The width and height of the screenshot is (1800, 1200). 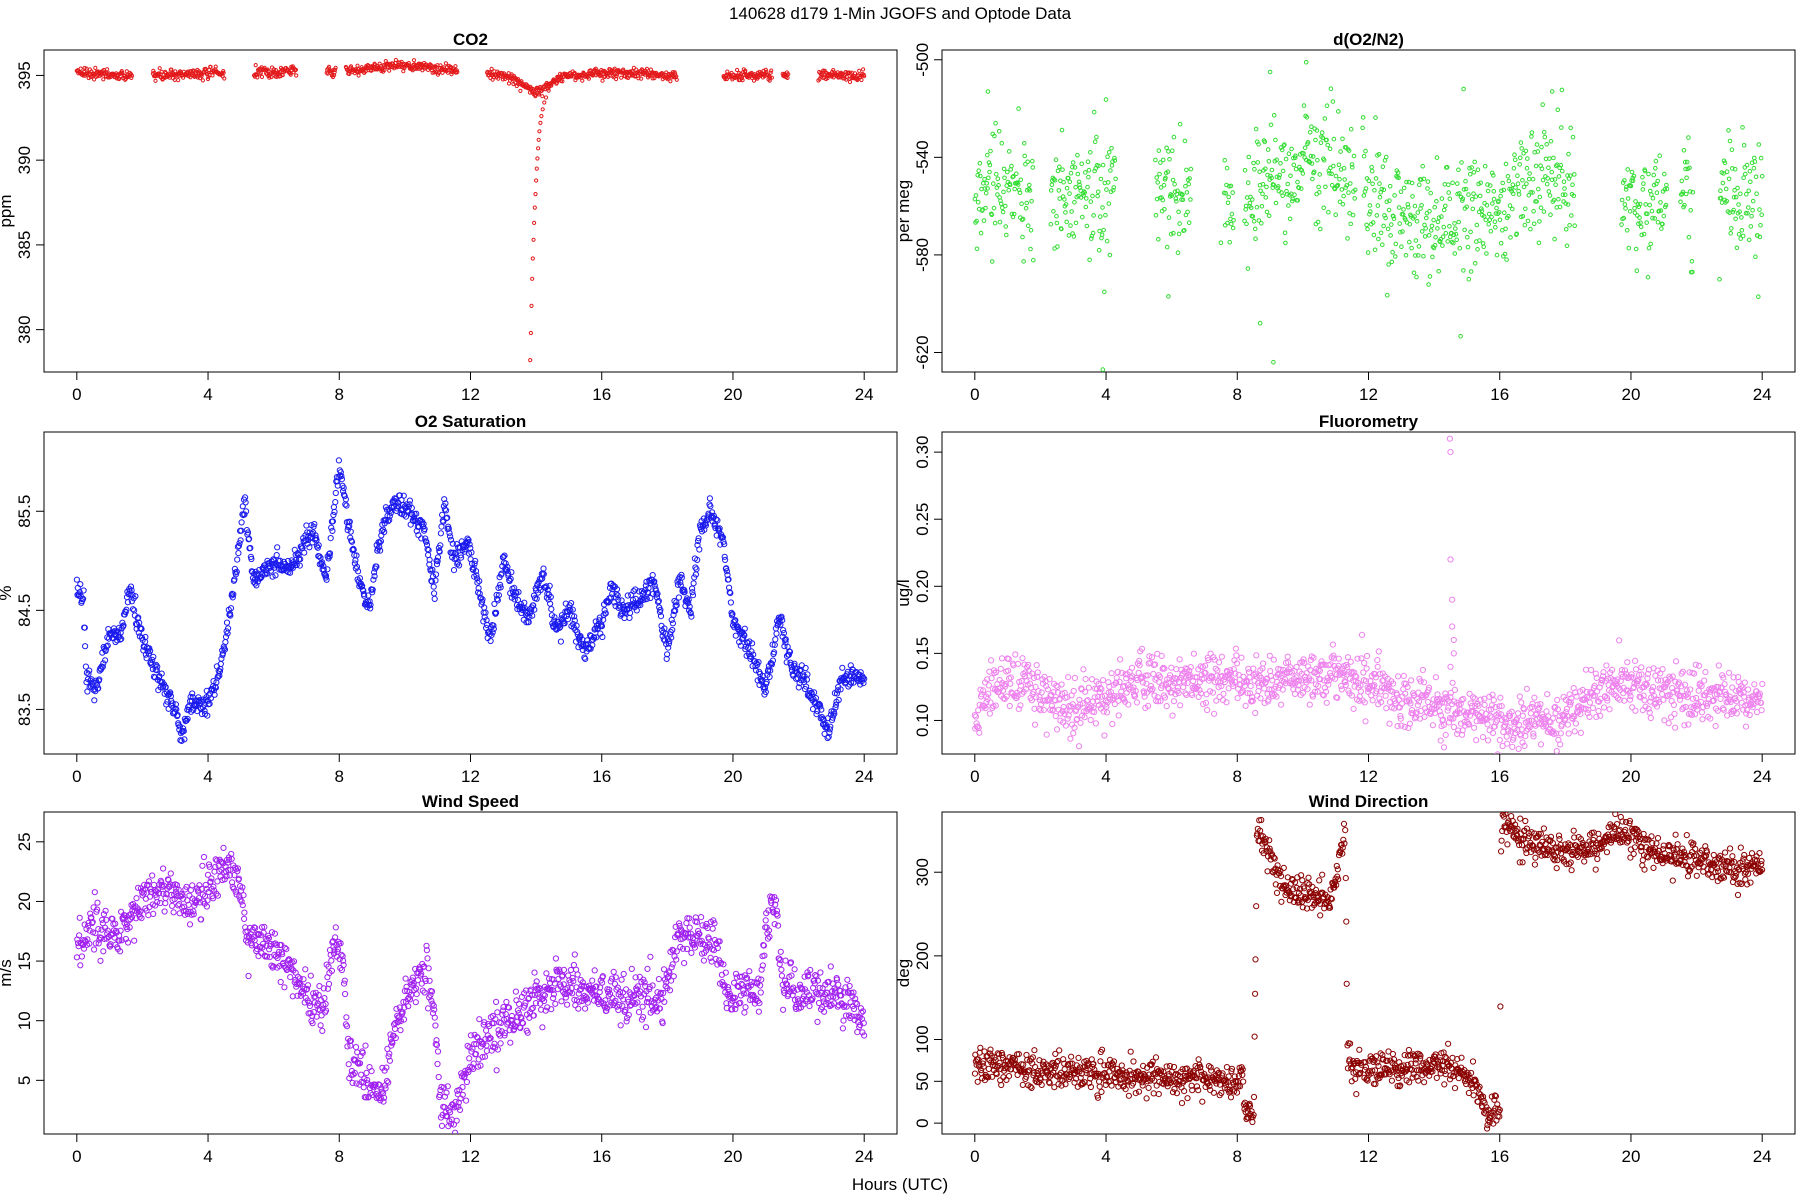 What do you see at coordinates (1368, 593) in the screenshot?
I see `plot-frame` at bounding box center [1368, 593].